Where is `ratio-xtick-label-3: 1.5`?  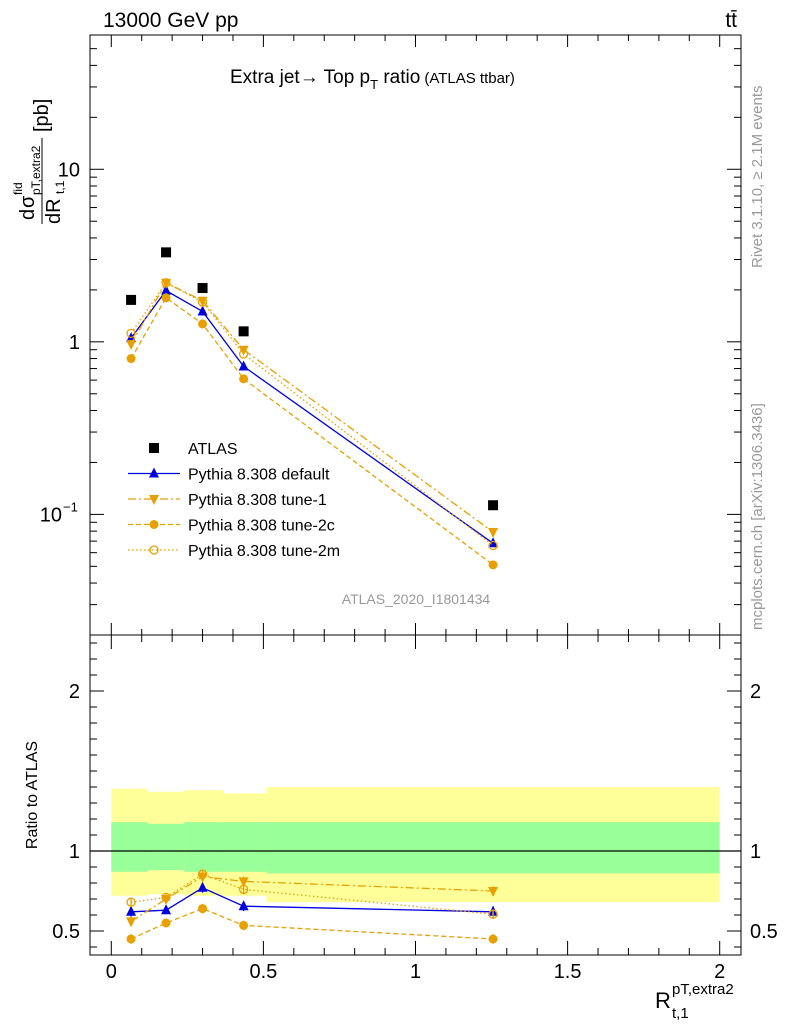
ratio-xtick-label-3: 1.5 is located at coordinates (568, 972).